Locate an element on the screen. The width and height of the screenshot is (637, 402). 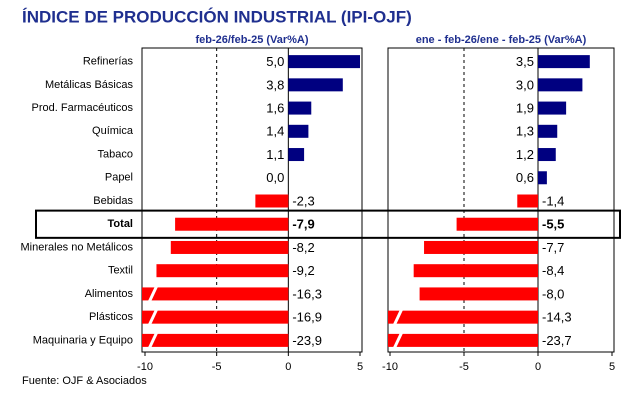
value-label: -8,2 is located at coordinates (303, 247).